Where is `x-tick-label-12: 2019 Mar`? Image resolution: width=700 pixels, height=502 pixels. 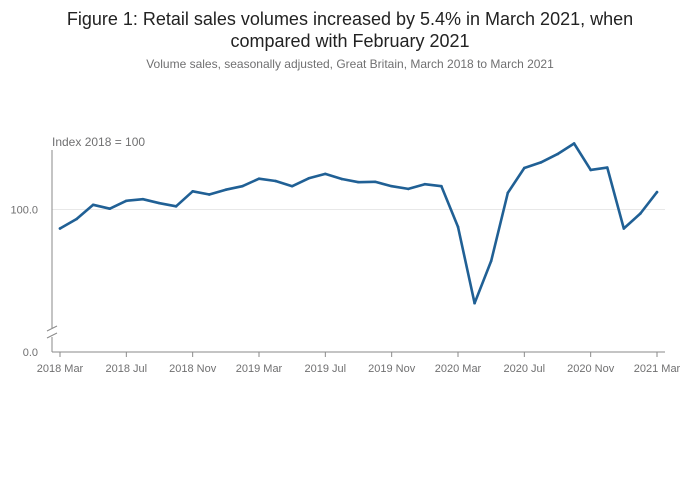 x-tick-label-12: 2019 Mar is located at coordinates (259, 369).